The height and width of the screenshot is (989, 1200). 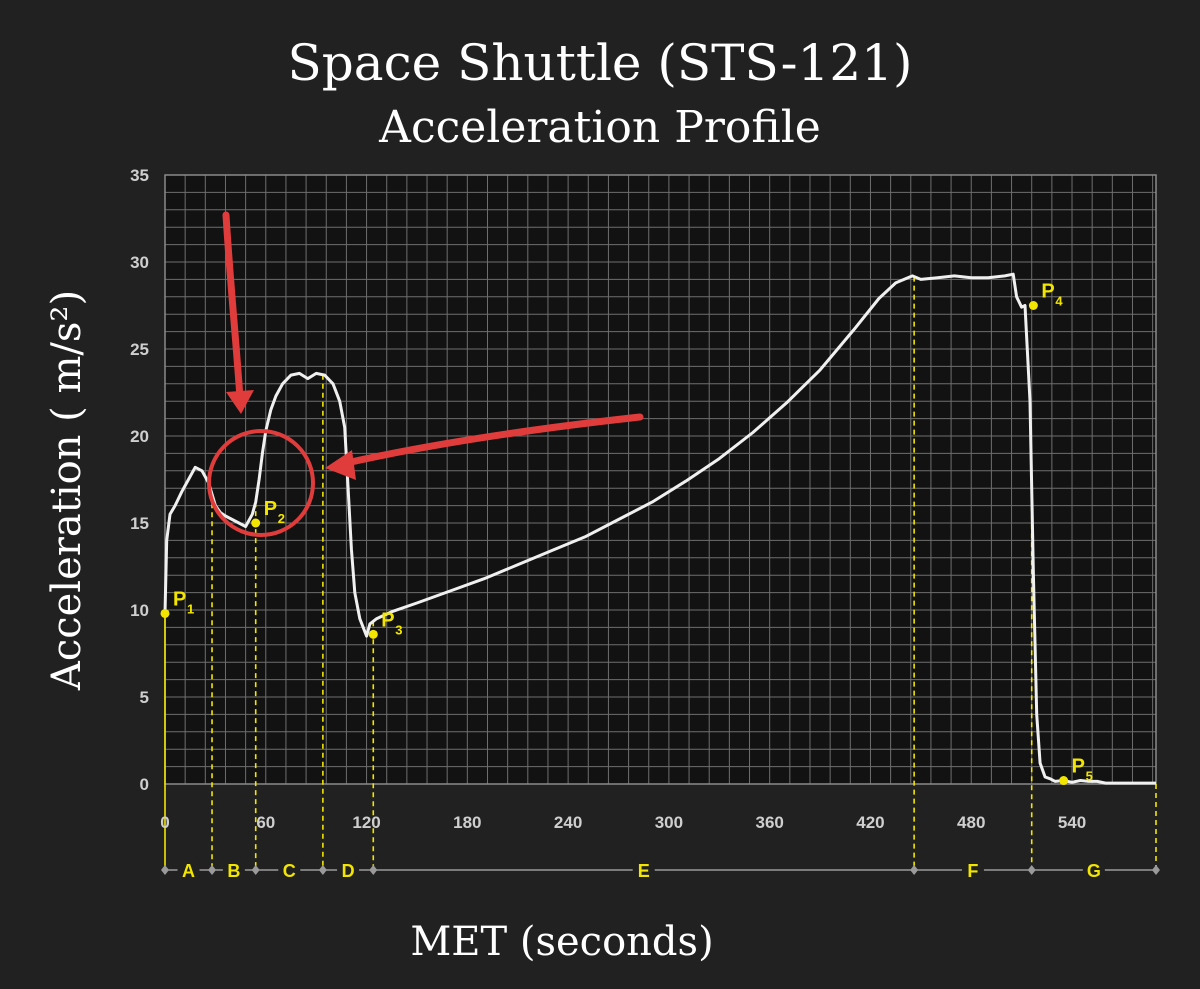 I want to click on point-label-sub: 4, so click(x=1059, y=301).